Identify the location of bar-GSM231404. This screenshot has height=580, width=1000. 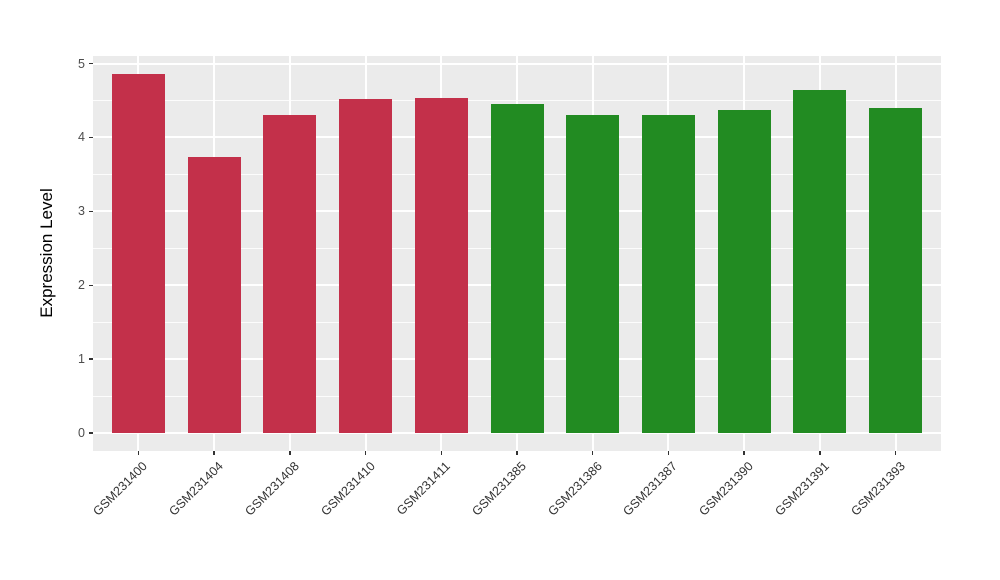
(214, 295).